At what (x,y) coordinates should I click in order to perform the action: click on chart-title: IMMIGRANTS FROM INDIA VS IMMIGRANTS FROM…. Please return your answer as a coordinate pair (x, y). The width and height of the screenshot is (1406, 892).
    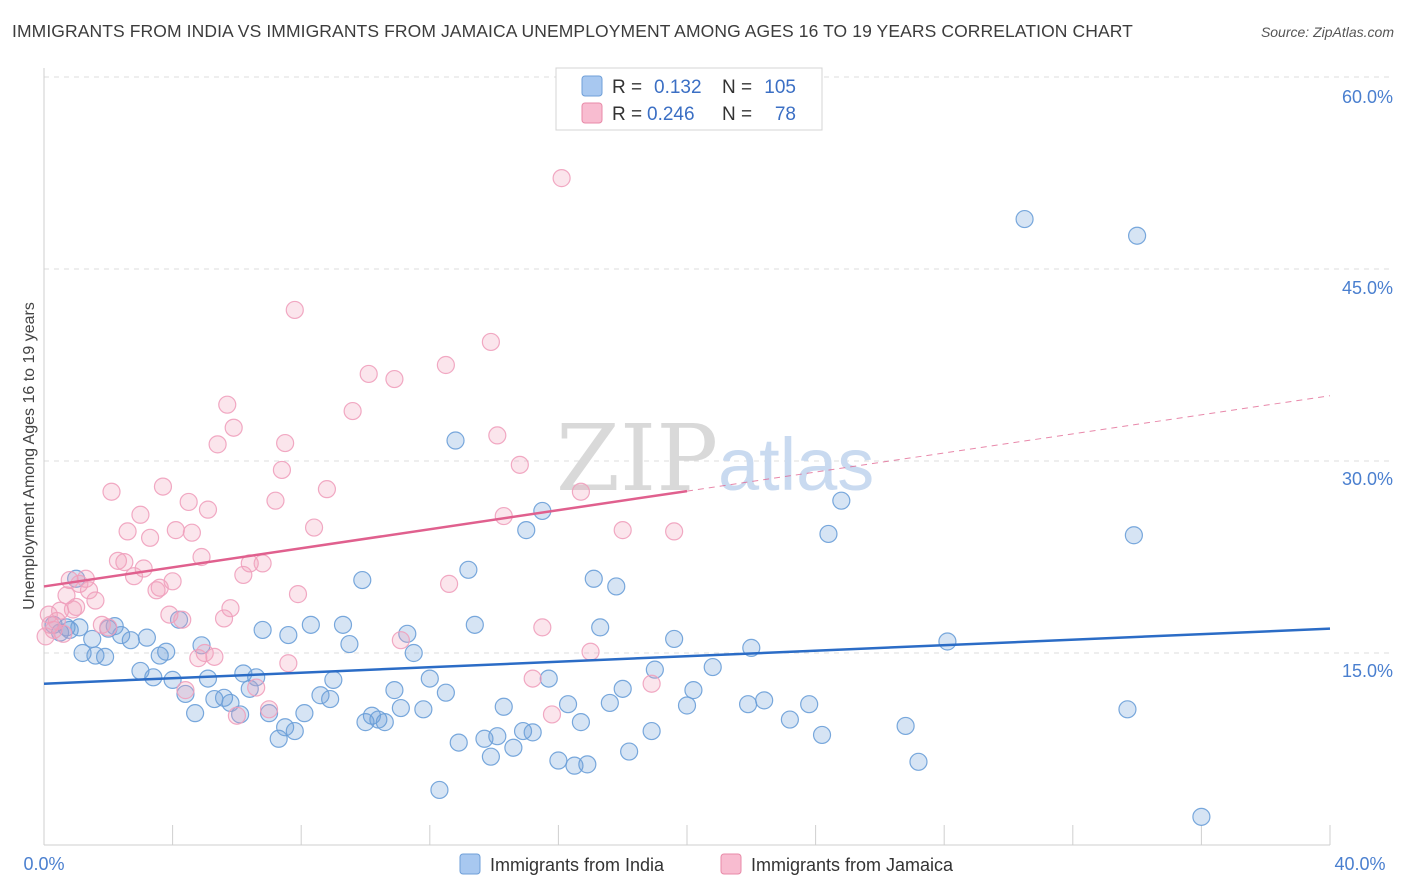
    Looking at the image, I should click on (572, 31).